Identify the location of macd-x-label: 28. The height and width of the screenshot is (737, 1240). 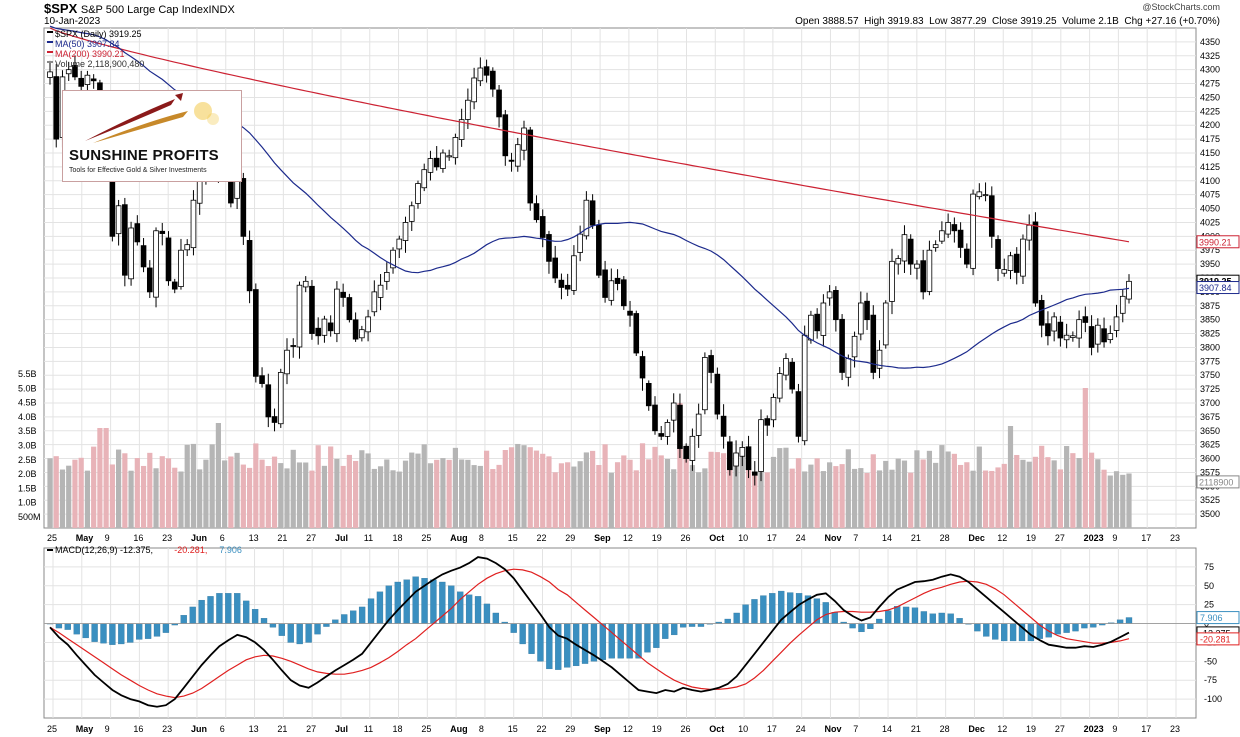
(945, 729).